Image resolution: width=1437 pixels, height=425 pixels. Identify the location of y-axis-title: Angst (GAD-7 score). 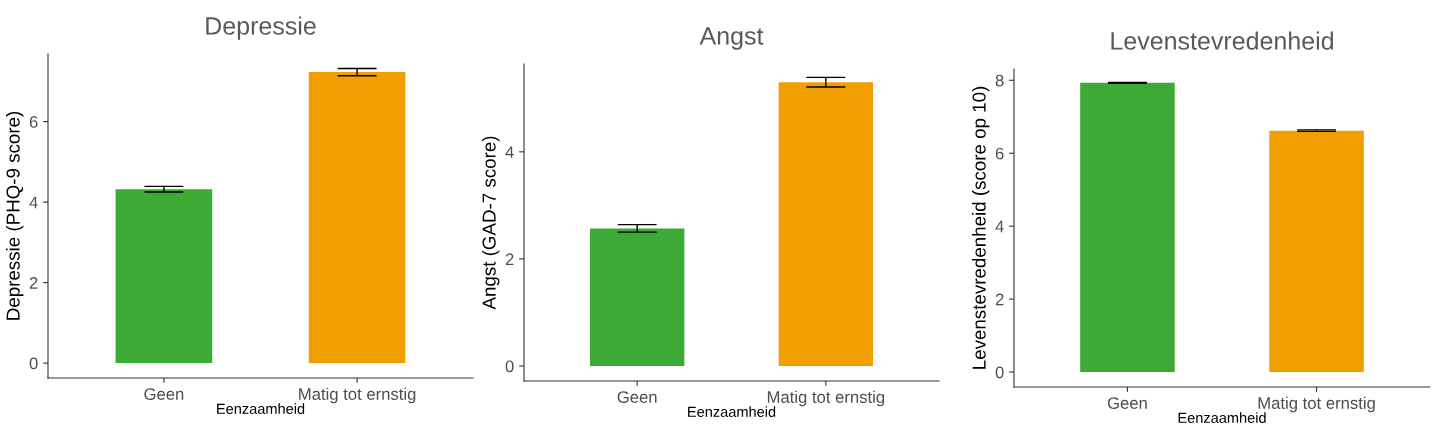
(490, 223).